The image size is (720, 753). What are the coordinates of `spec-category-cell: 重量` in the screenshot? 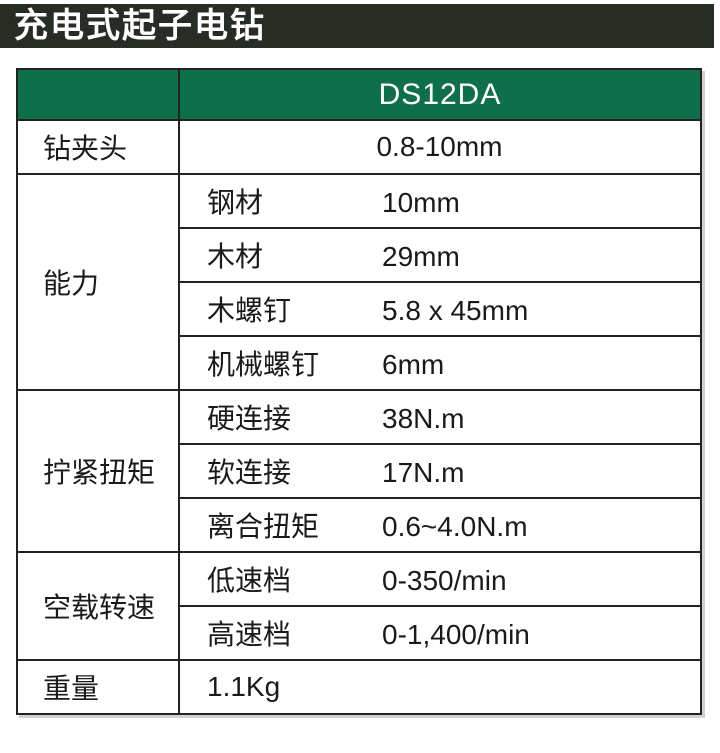 It's located at (98, 687).